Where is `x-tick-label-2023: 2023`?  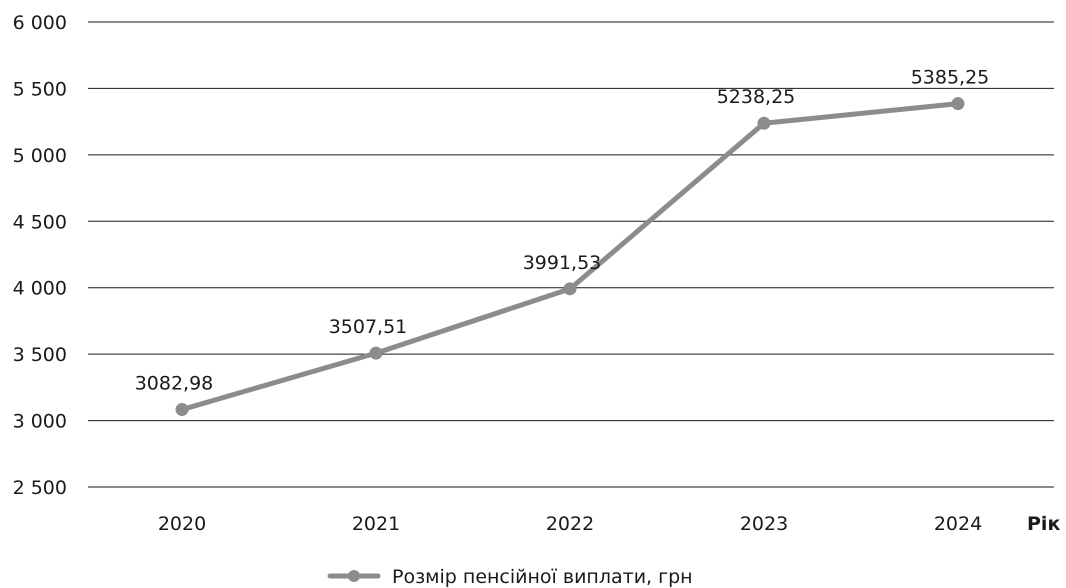
x-tick-label-2023: 2023 is located at coordinates (764, 524).